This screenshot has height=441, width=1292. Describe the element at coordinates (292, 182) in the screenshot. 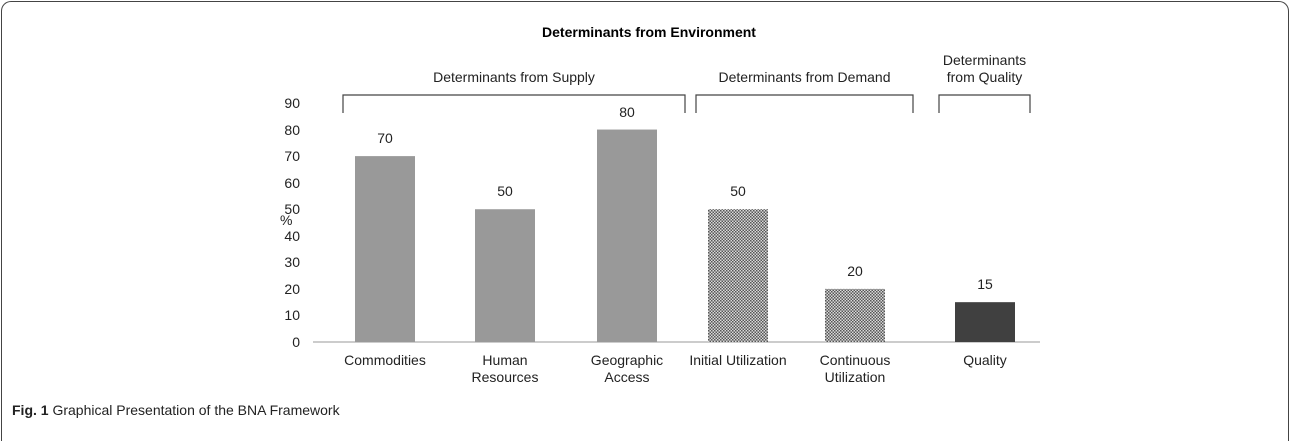

I see `y-tick-label: 60` at that location.